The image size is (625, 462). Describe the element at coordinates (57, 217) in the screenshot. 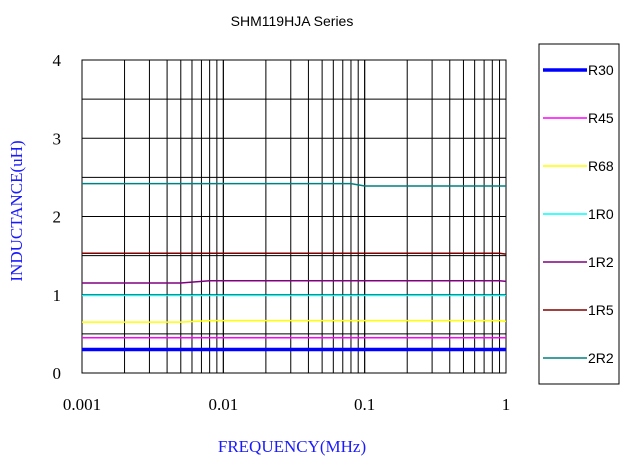

I see `y-tick-label: 2` at that location.